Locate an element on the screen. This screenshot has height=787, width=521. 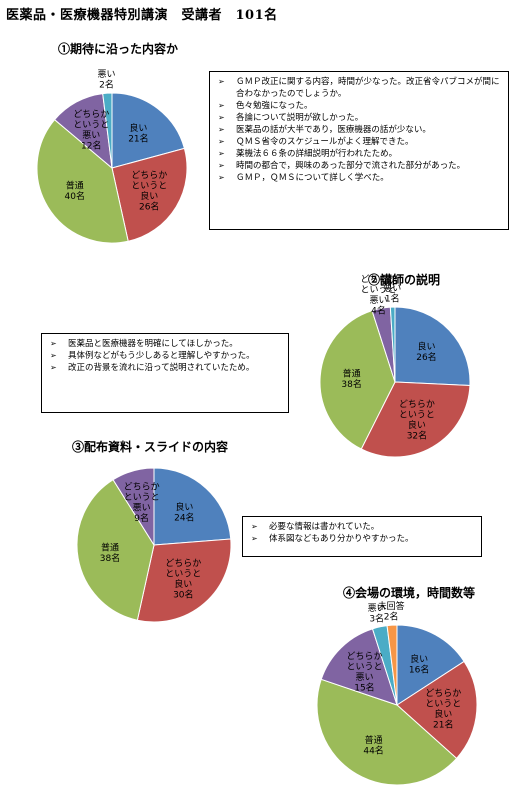
chart-2-title: ②講師の説明 is located at coordinates (404, 280).